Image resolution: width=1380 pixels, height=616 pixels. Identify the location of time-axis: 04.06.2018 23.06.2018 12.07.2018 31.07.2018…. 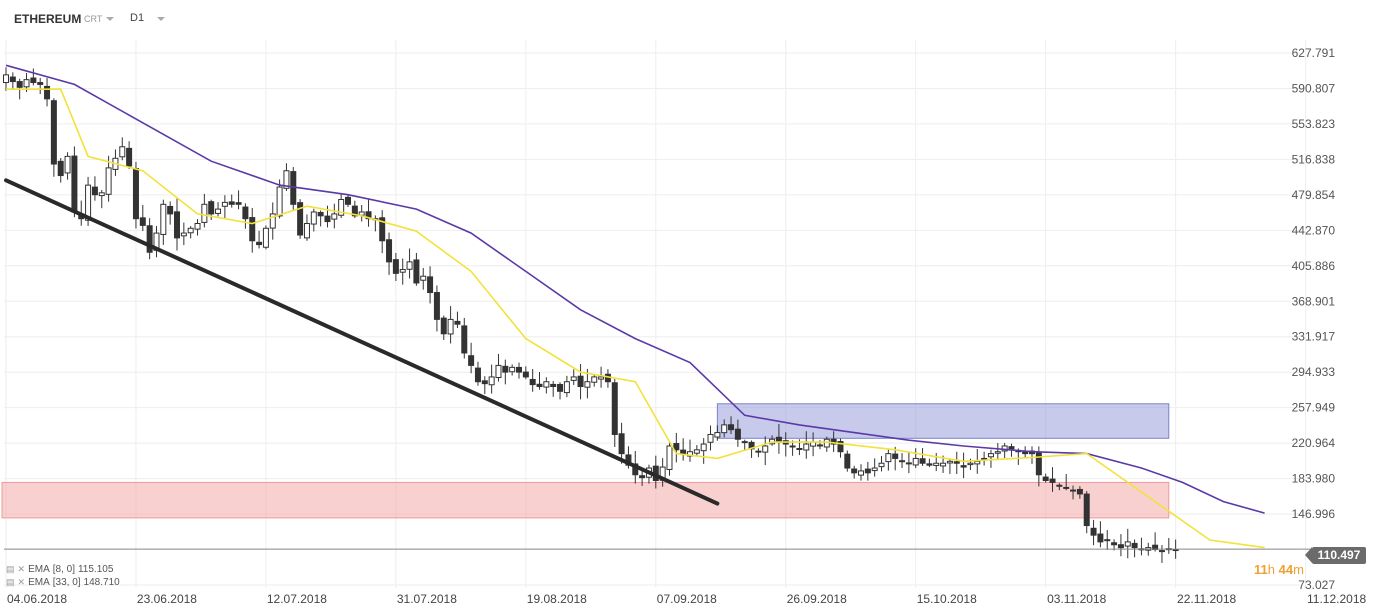
(687, 599).